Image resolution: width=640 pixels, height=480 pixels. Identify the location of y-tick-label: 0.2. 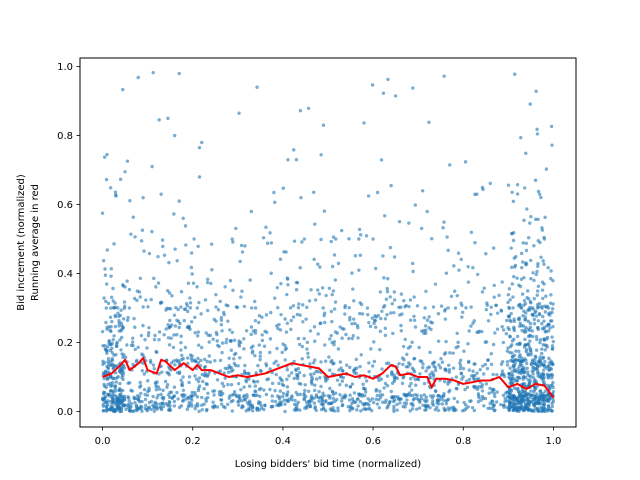
(65, 343).